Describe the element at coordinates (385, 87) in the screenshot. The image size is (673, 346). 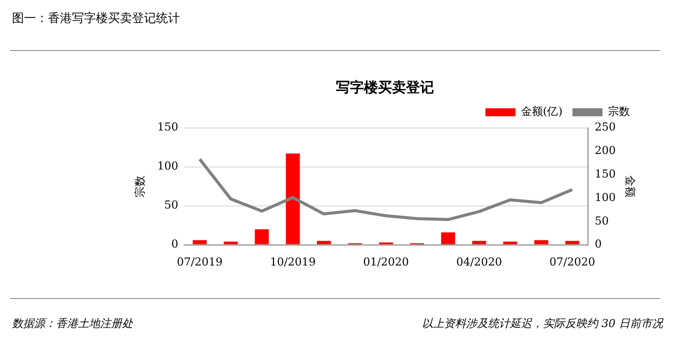
I see `chart-title: 写字楼买卖登记` at that location.